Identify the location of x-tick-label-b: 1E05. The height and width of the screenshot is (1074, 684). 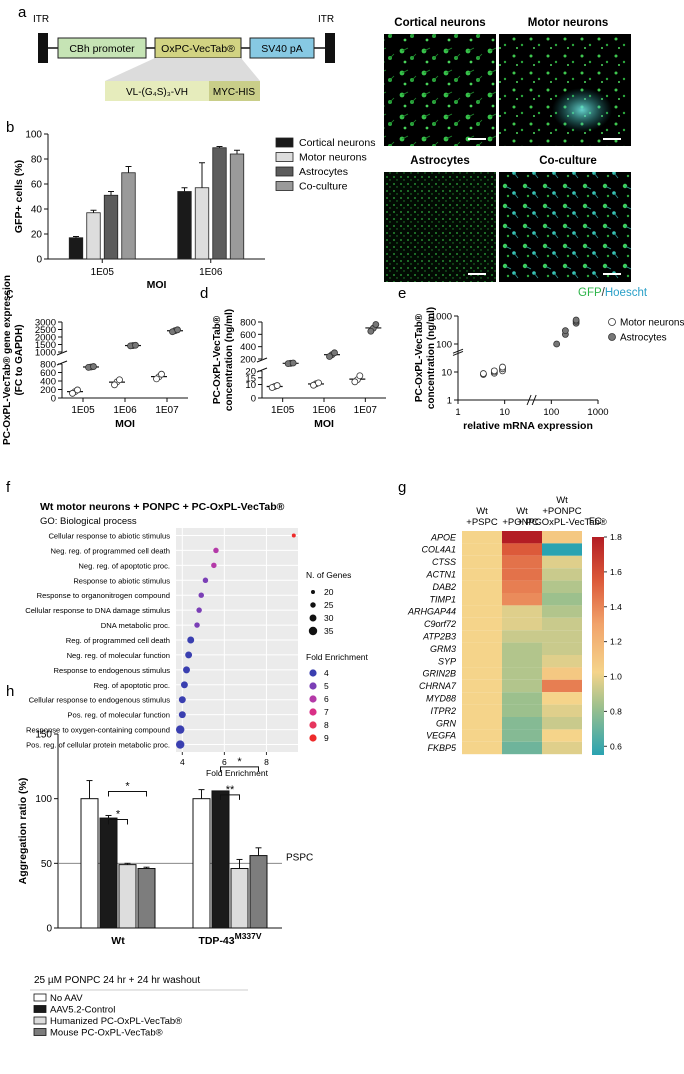
(103, 272).